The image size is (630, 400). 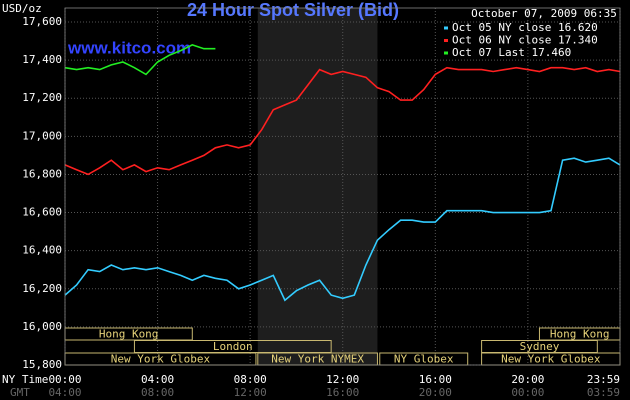 I want to click on x2-tick-label: 04:00, so click(x=64, y=392).